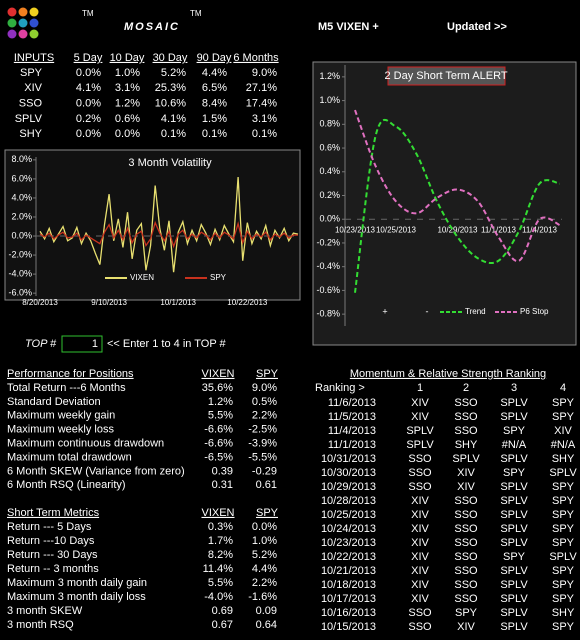  What do you see at coordinates (220, 416) in the screenshot?
I see `cell: 5.5%` at bounding box center [220, 416].